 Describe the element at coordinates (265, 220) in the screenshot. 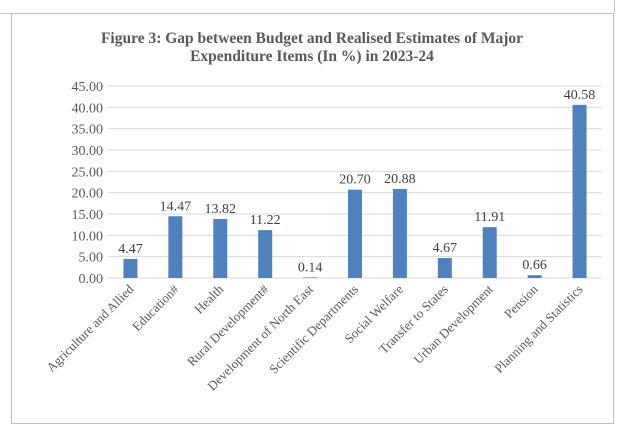

I see `data-label: 11.22` at that location.